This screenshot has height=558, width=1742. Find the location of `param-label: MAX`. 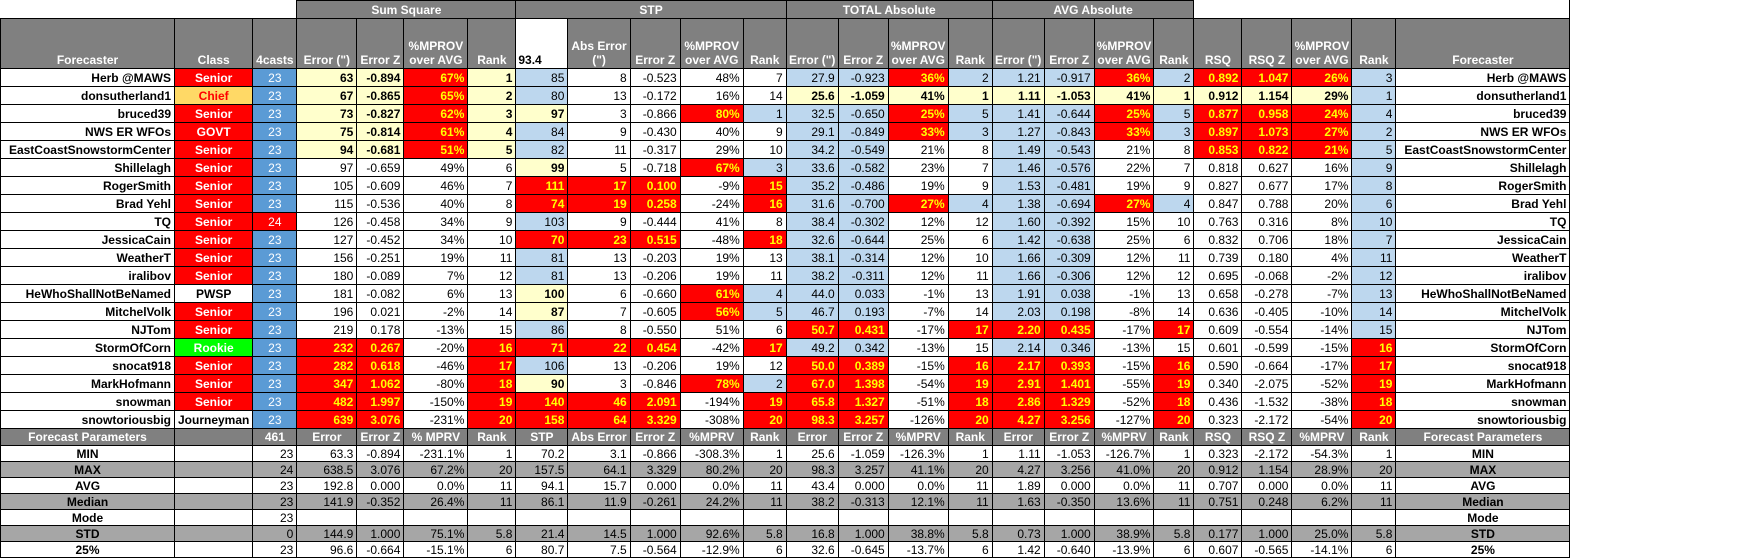

param-label: MAX is located at coordinates (87, 469).